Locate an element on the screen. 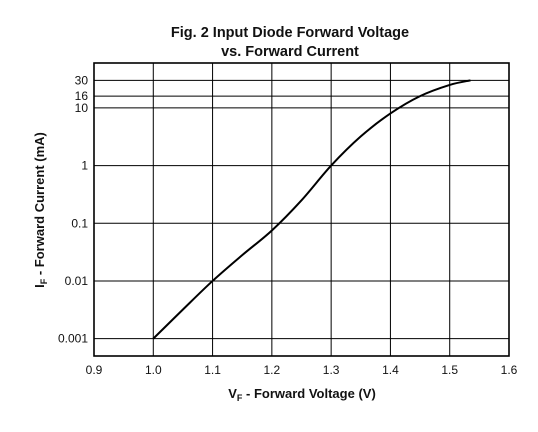 The image size is (538, 432). chart-title-line-2: vs. Forward Current is located at coordinates (290, 52).